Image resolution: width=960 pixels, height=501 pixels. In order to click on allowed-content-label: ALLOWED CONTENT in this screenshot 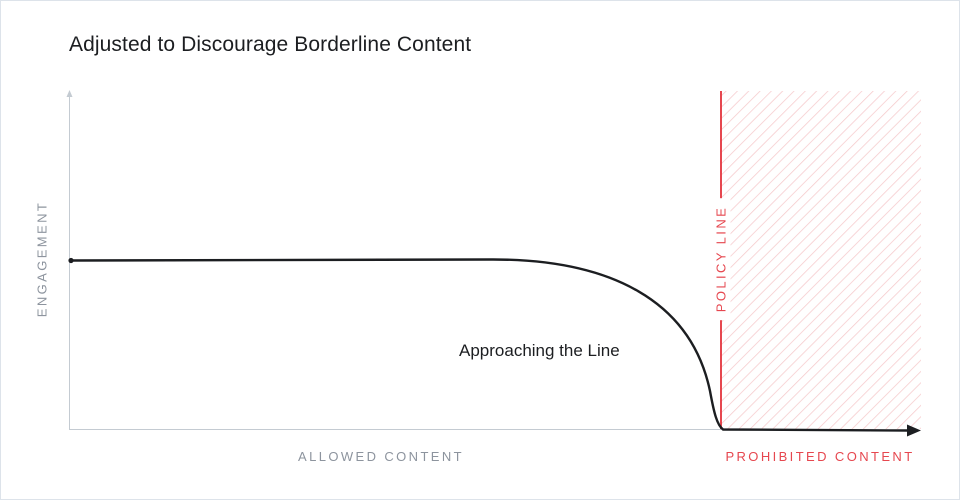, I will do `click(381, 456)`.